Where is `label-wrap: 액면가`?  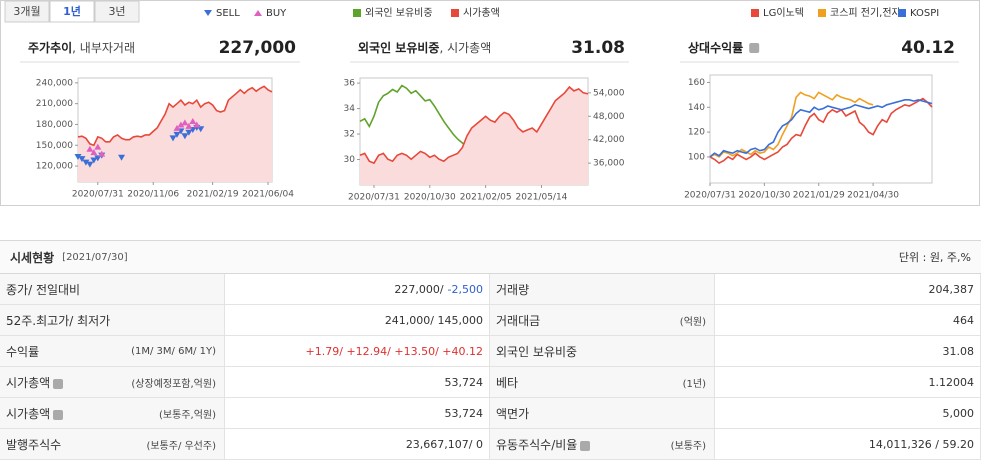 label-wrap: 액면가 is located at coordinates (512, 413).